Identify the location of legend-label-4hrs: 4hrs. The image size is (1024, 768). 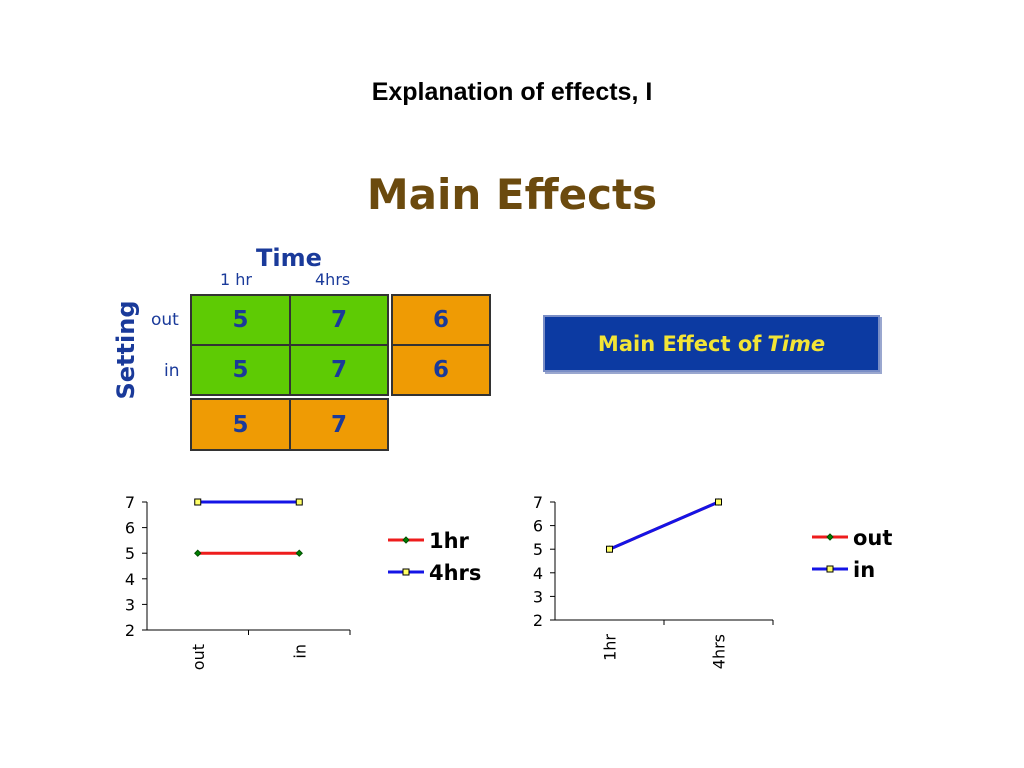
(455, 573).